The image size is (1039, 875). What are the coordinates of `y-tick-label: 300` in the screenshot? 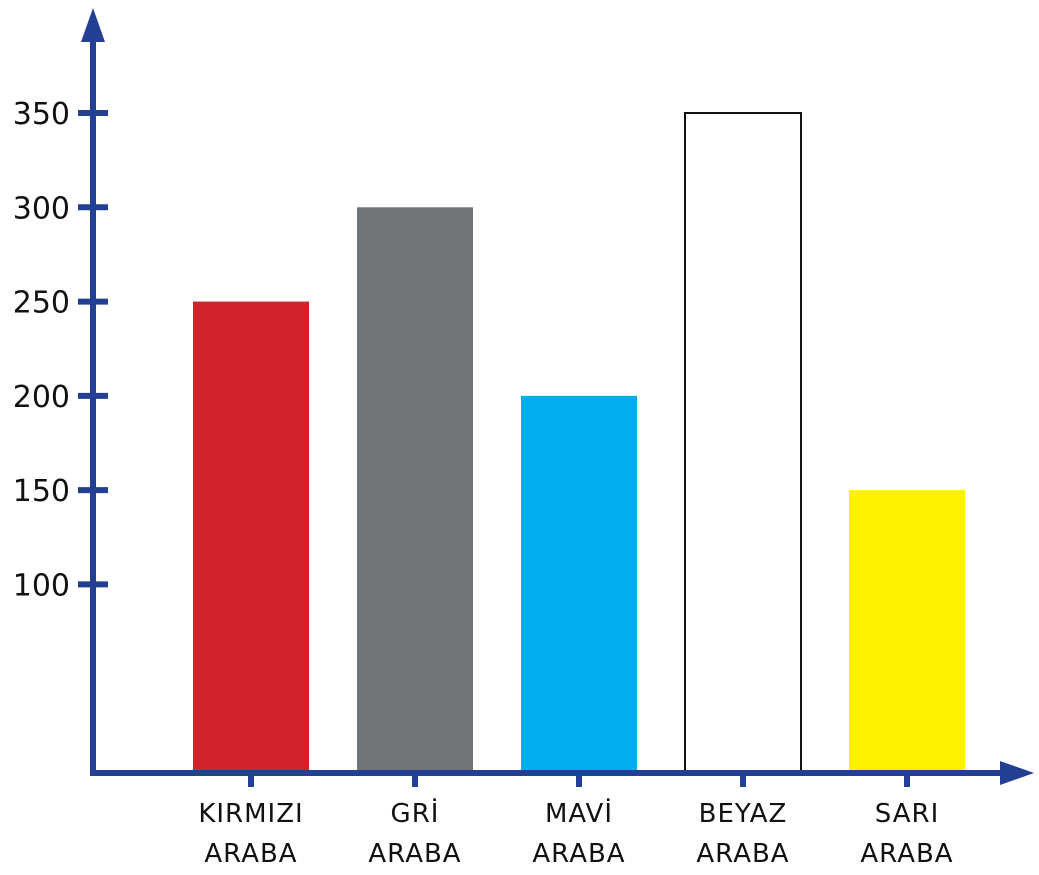 It's located at (41, 208).